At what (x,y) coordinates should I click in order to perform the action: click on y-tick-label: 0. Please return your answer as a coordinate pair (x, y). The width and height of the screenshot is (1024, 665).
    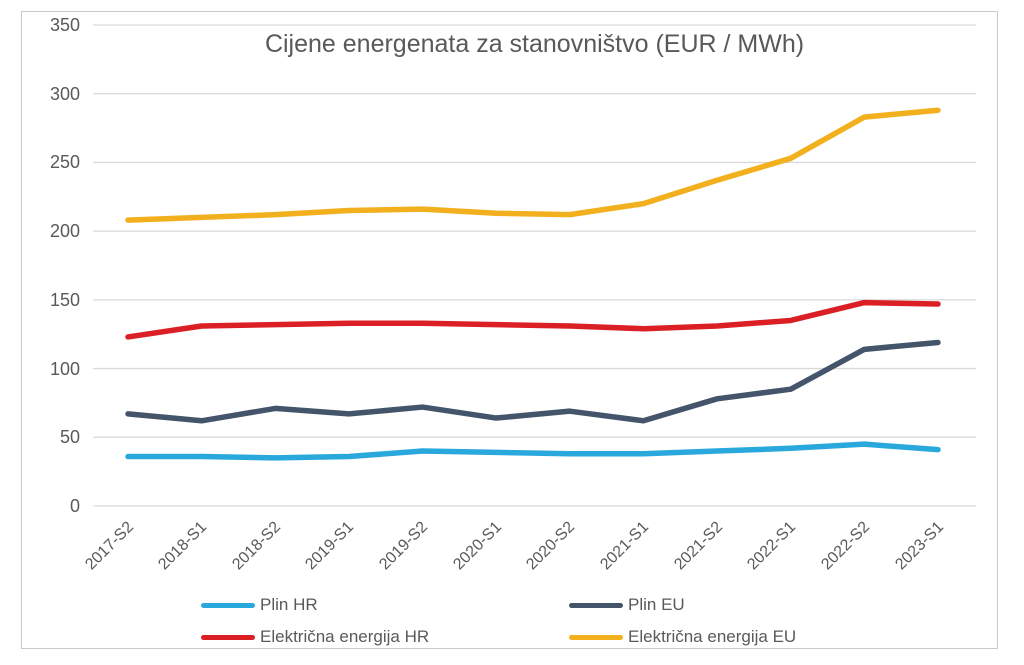
    Looking at the image, I should click on (74, 506).